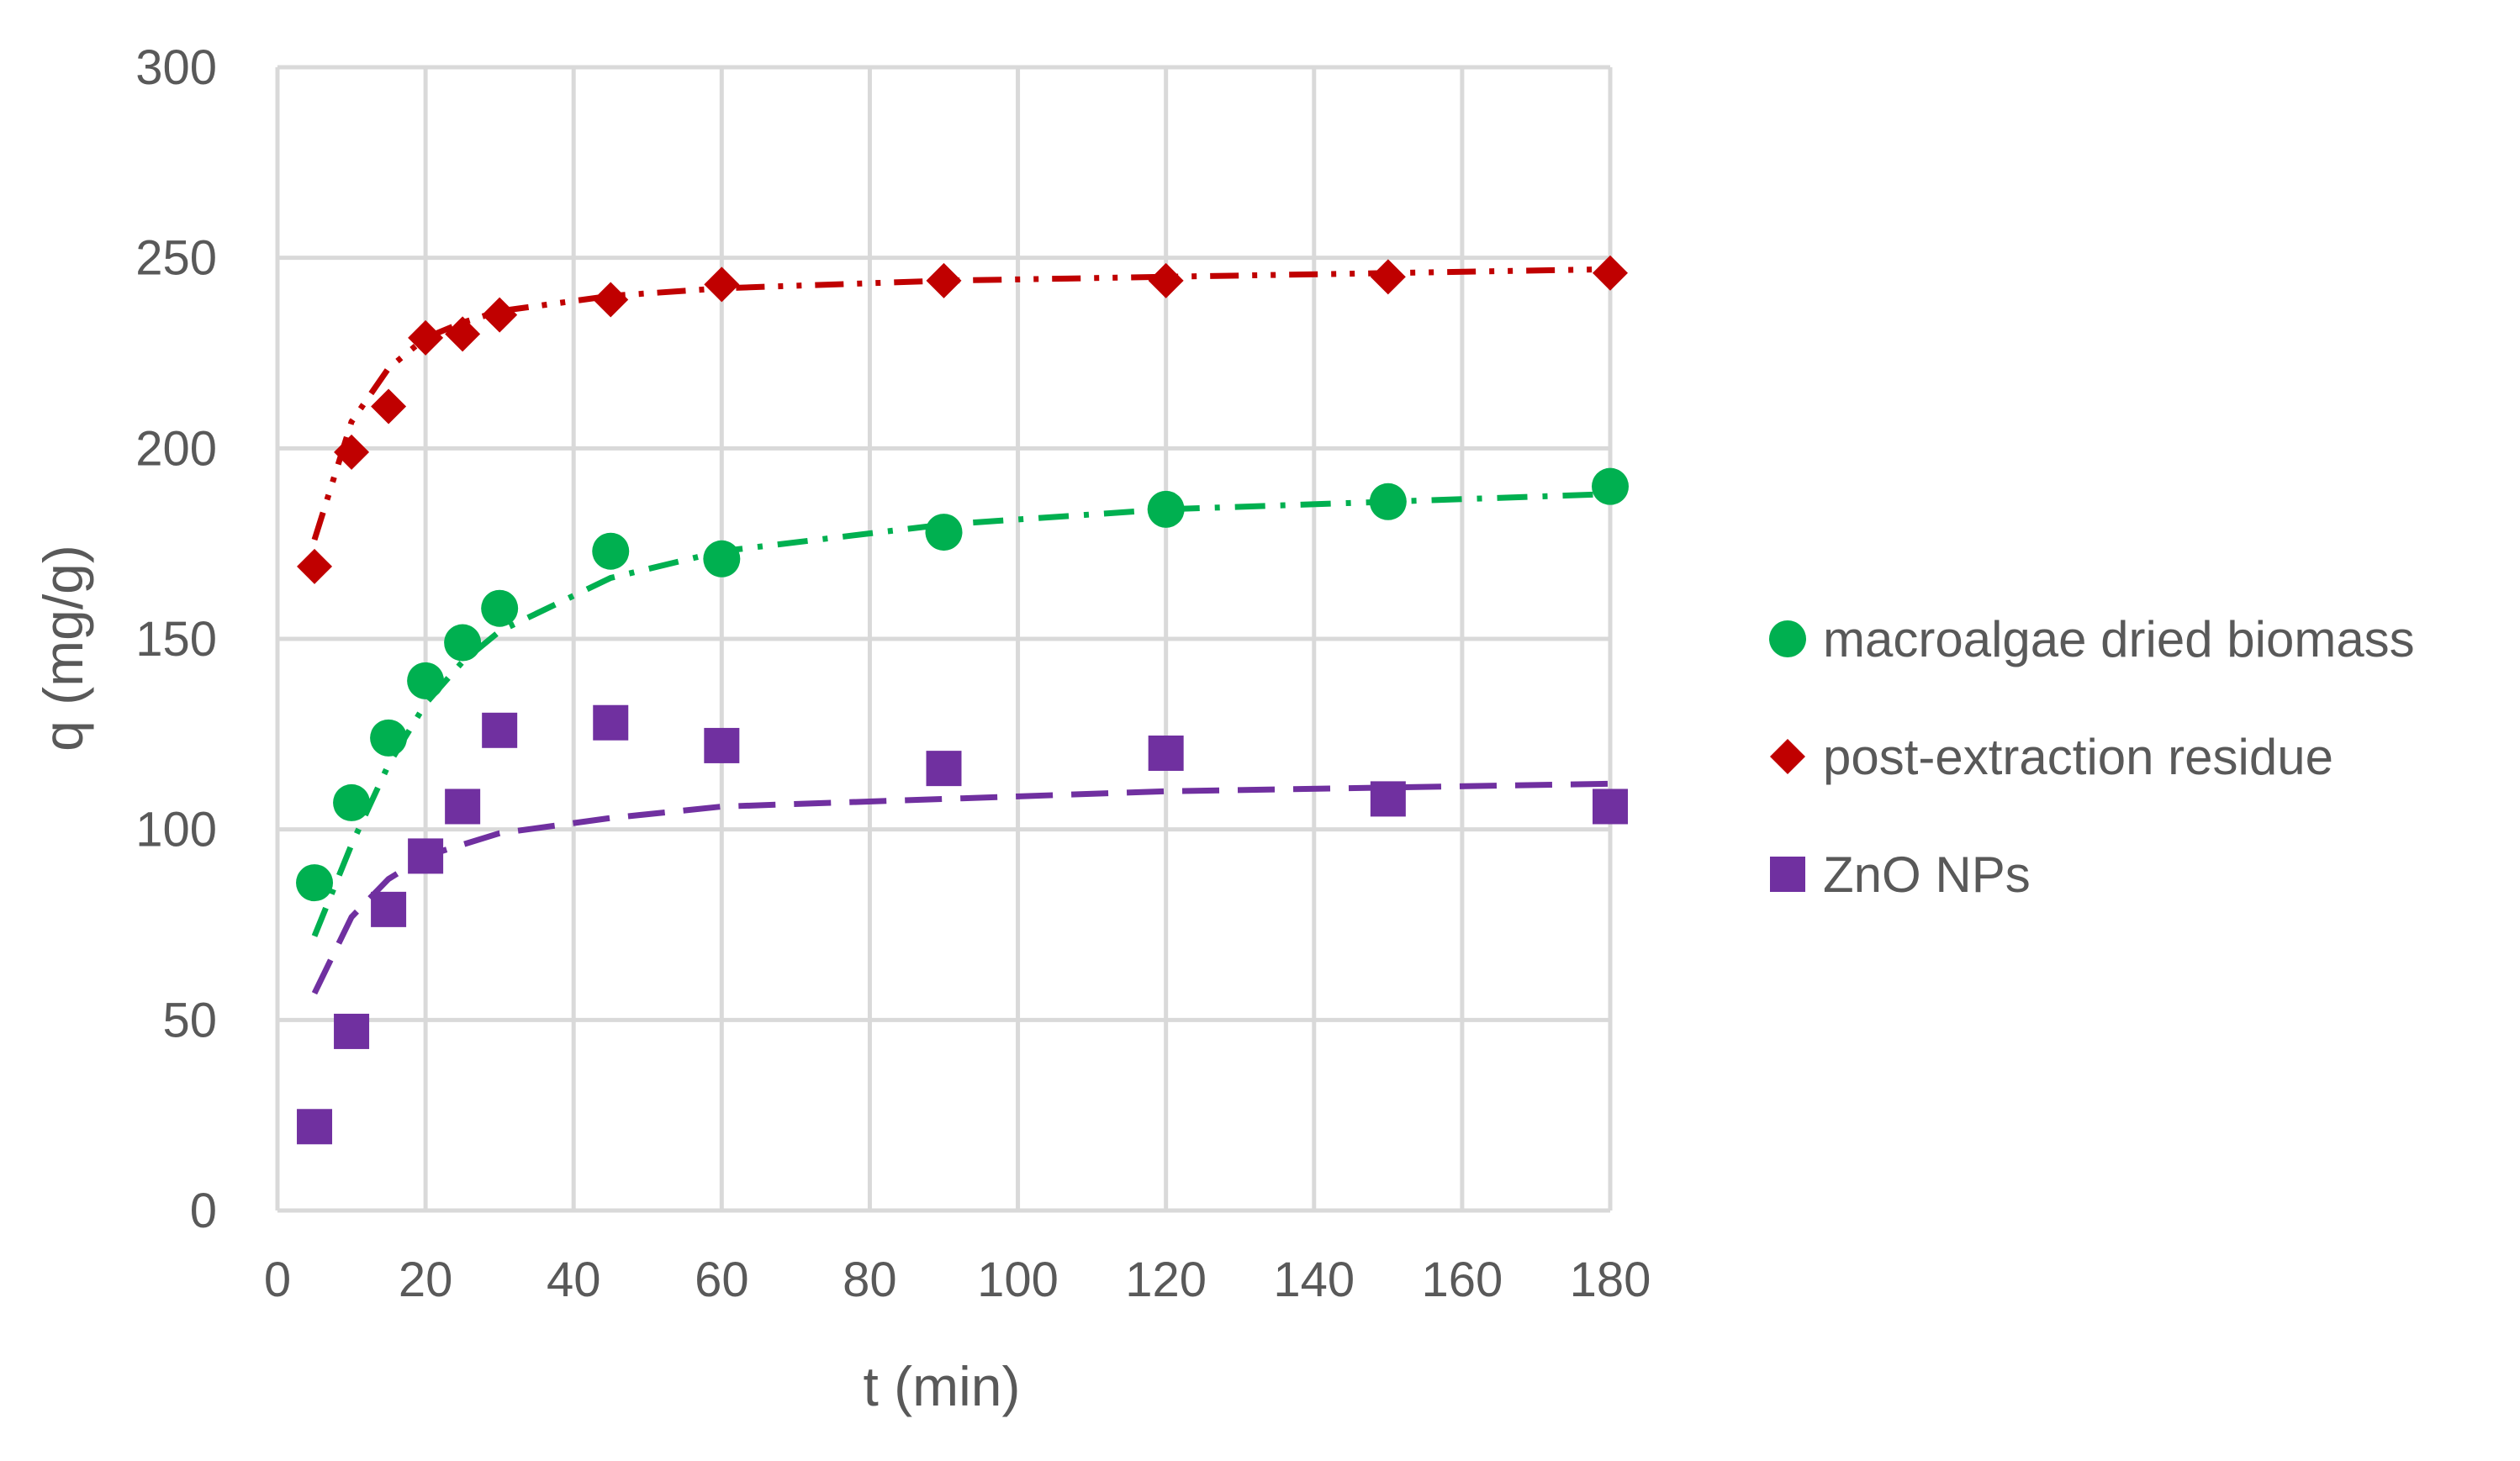 The width and height of the screenshot is (2520, 1461). Describe the element at coordinates (176, 448) in the screenshot. I see `y-tick-label: 200` at that location.